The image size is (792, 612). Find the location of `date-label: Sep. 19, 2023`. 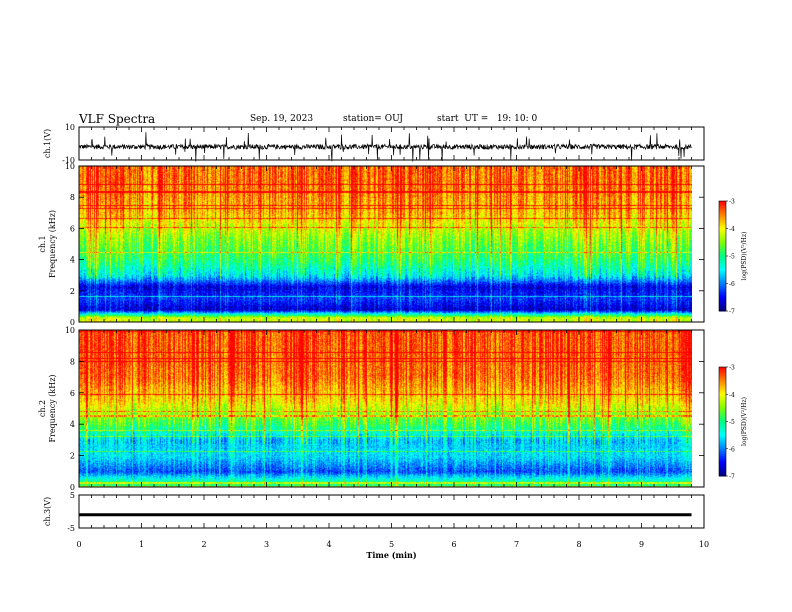

date-label: Sep. 19, 2023 is located at coordinates (282, 119).